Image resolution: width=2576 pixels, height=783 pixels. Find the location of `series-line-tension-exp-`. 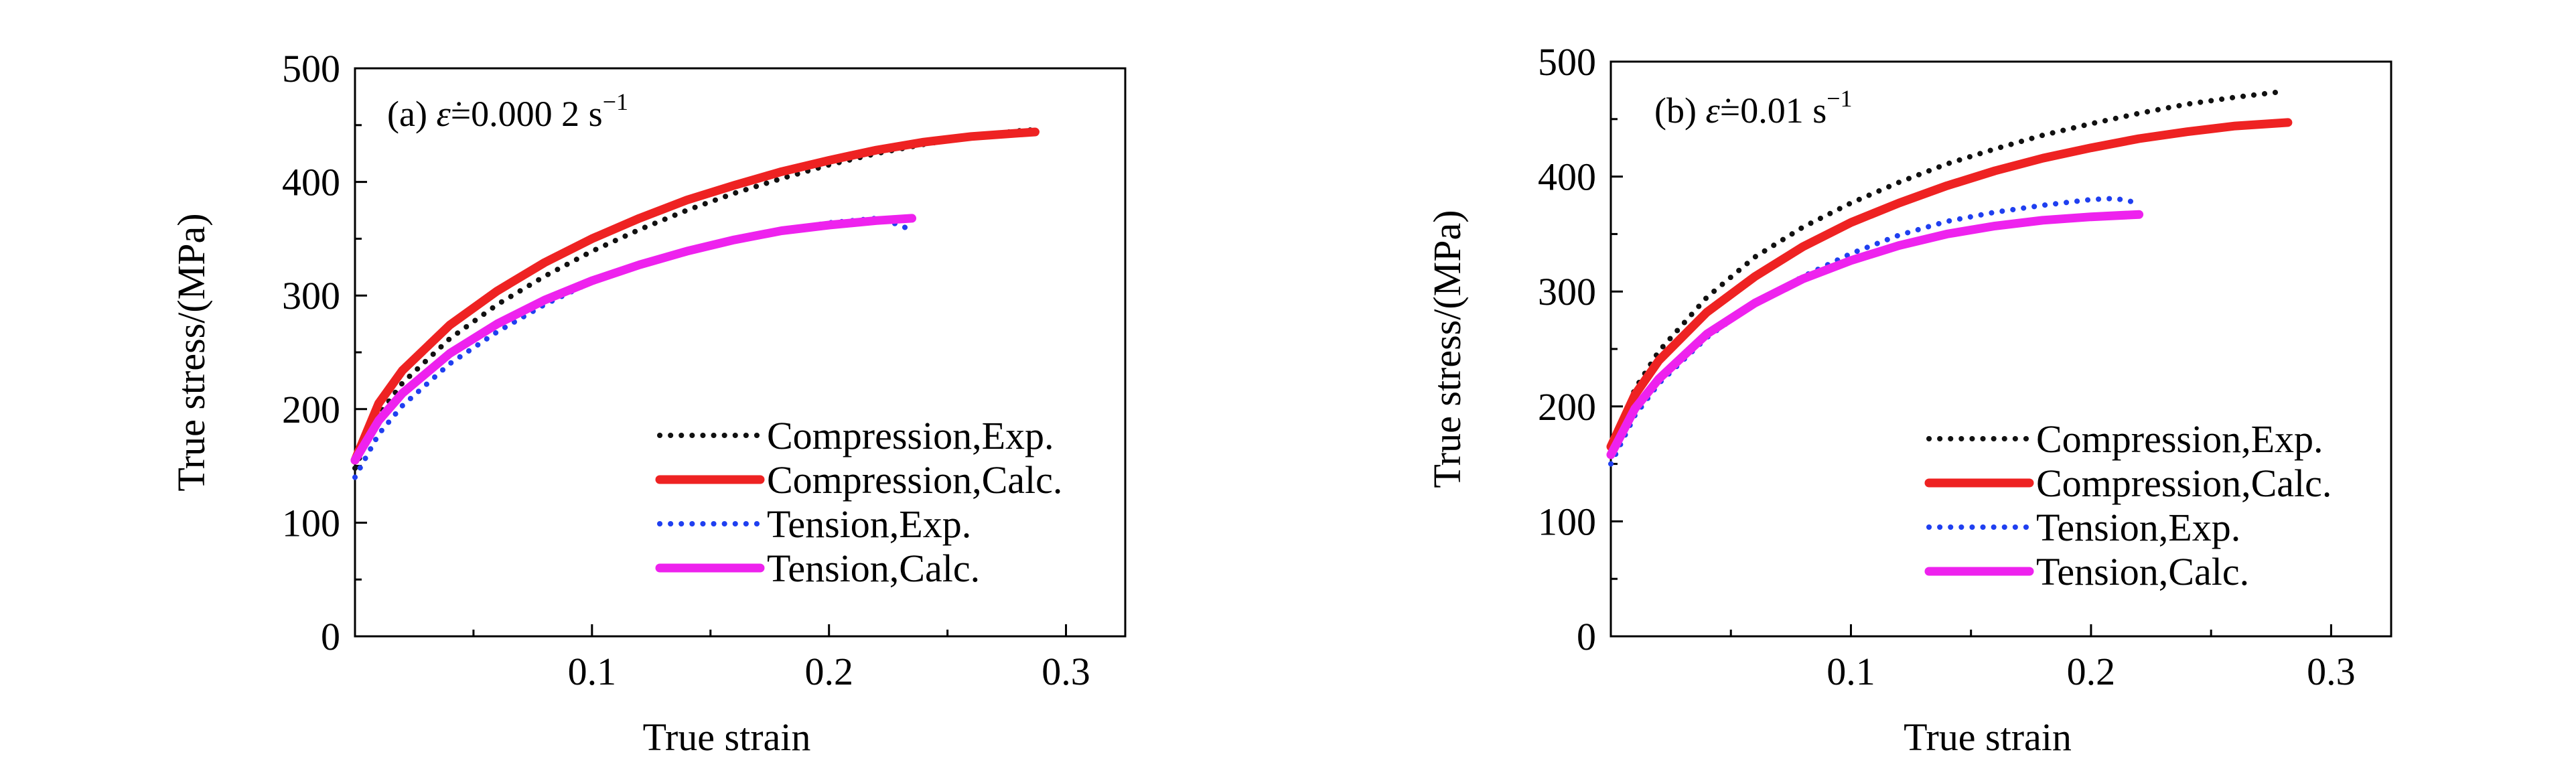

series-line-tension-exp- is located at coordinates (1875, 331).